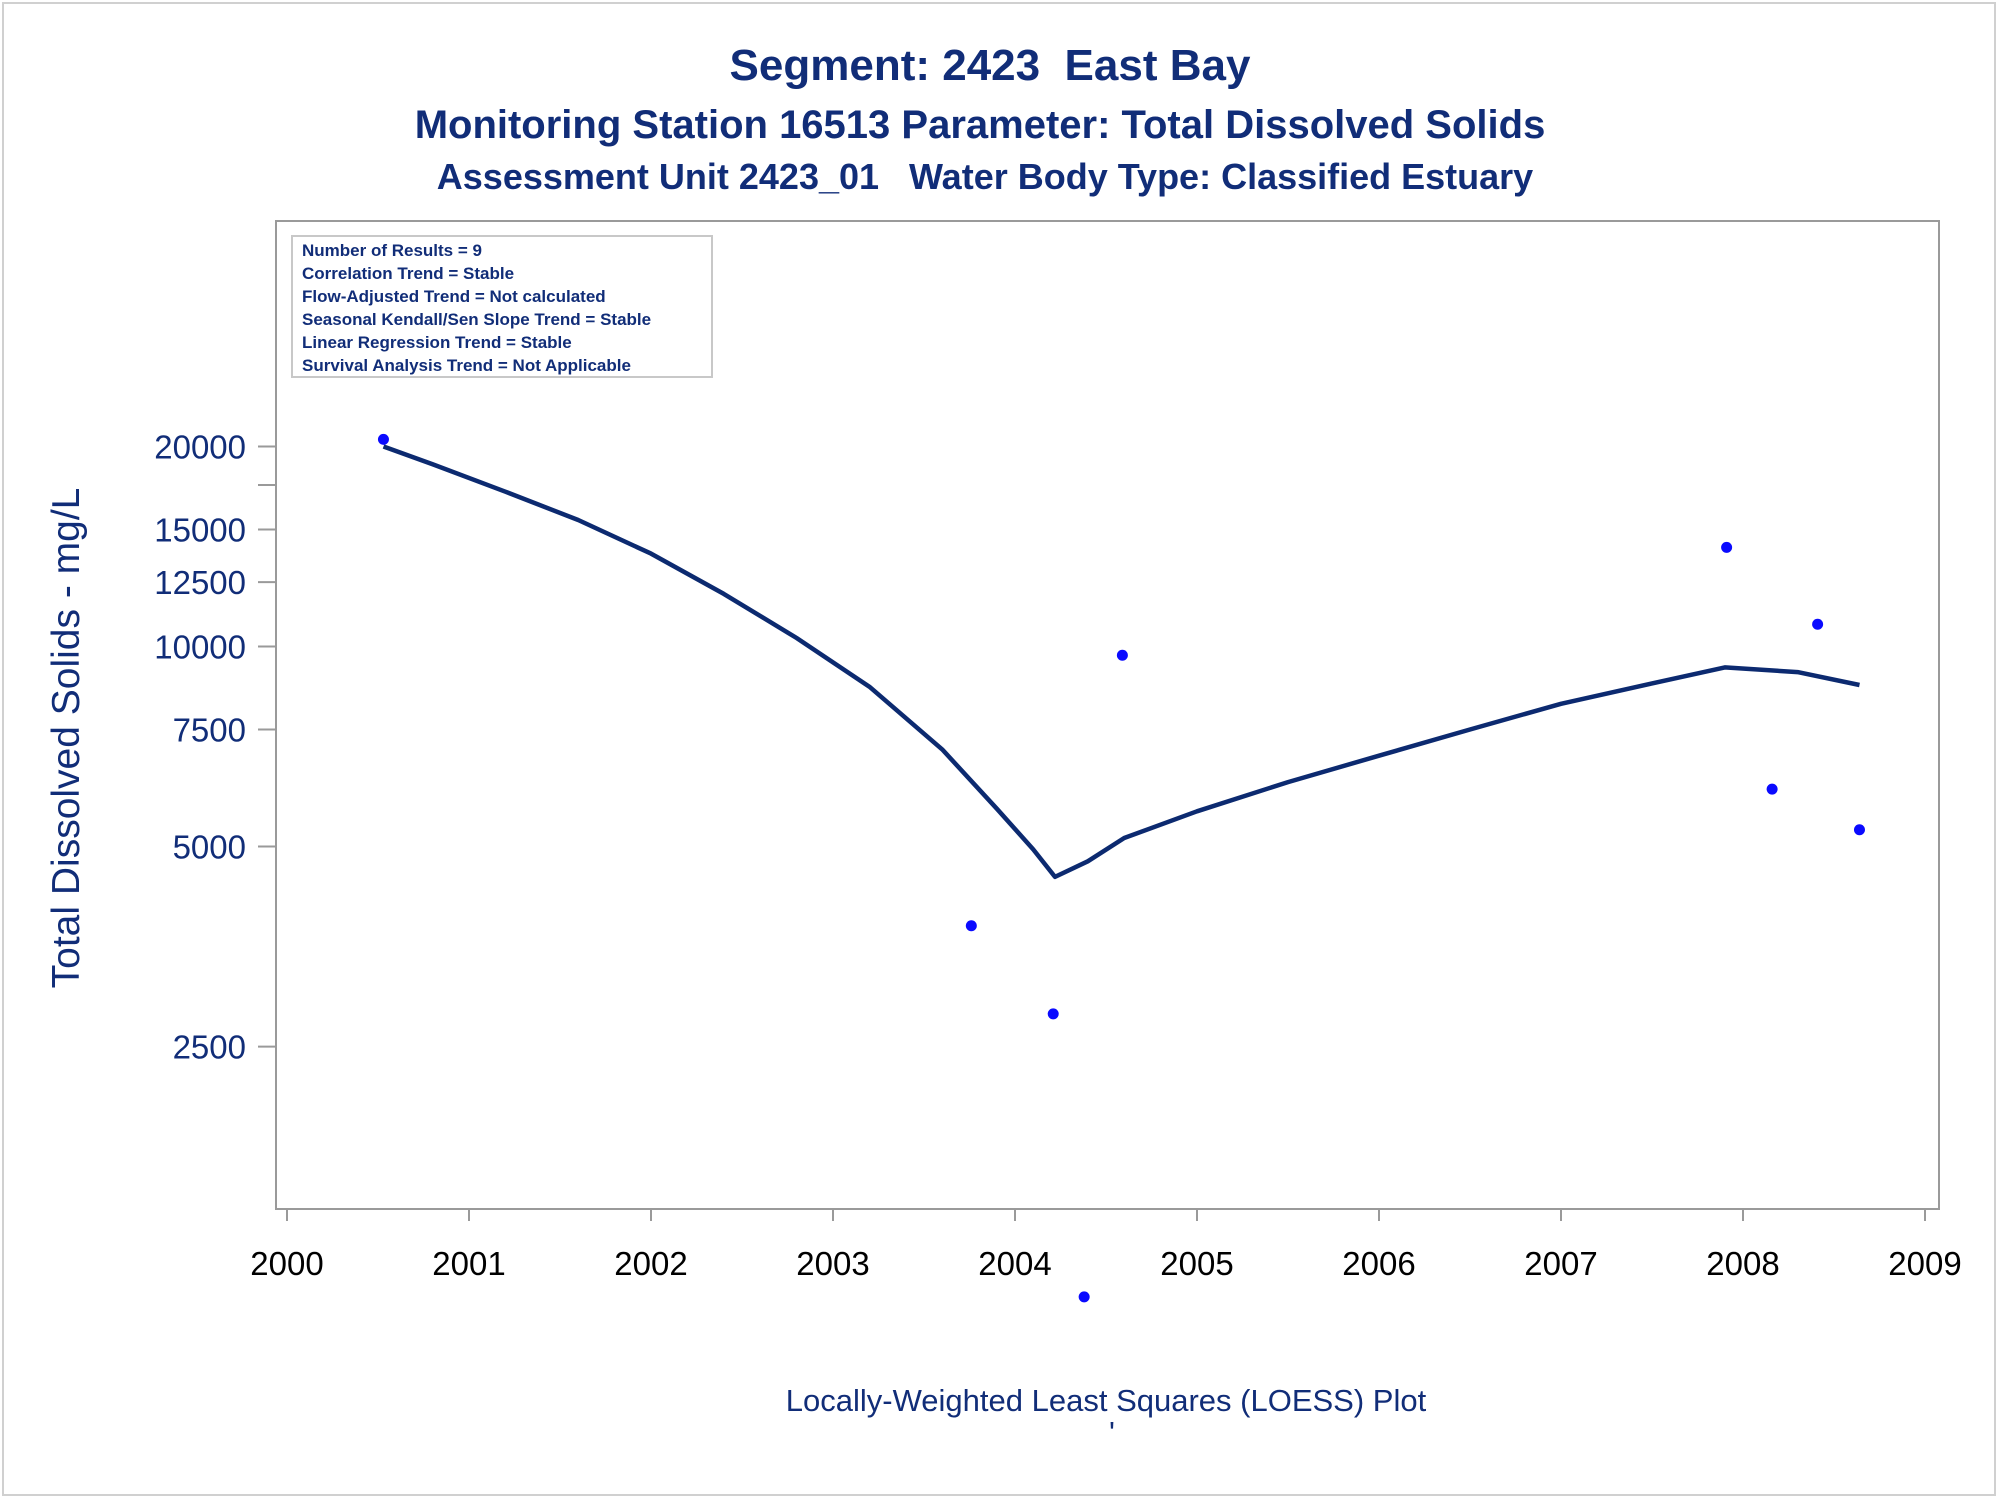  I want to click on y-tick-label: 12500, so click(200, 582).